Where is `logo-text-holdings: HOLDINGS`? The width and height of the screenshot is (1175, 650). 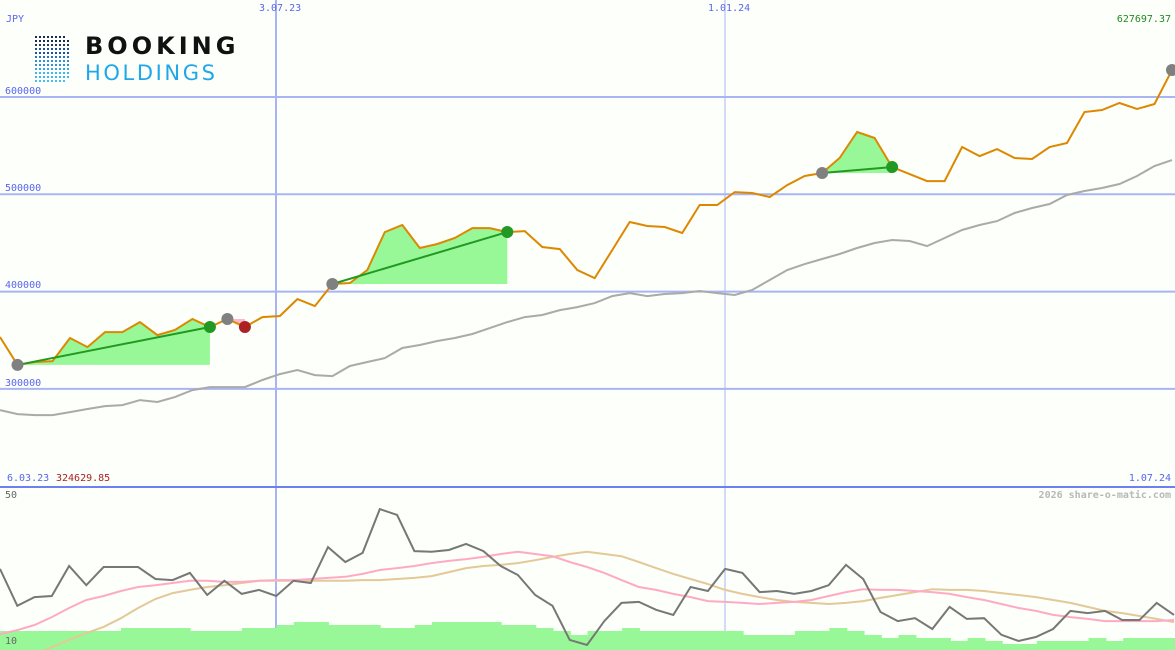
logo-text-holdings: HOLDINGS is located at coordinates (151, 73).